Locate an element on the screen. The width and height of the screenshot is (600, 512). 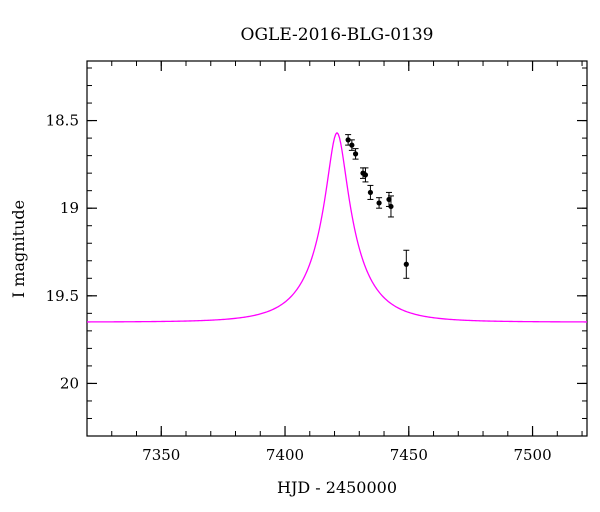
y-tick-label: 19.5 is located at coordinates (62, 296).